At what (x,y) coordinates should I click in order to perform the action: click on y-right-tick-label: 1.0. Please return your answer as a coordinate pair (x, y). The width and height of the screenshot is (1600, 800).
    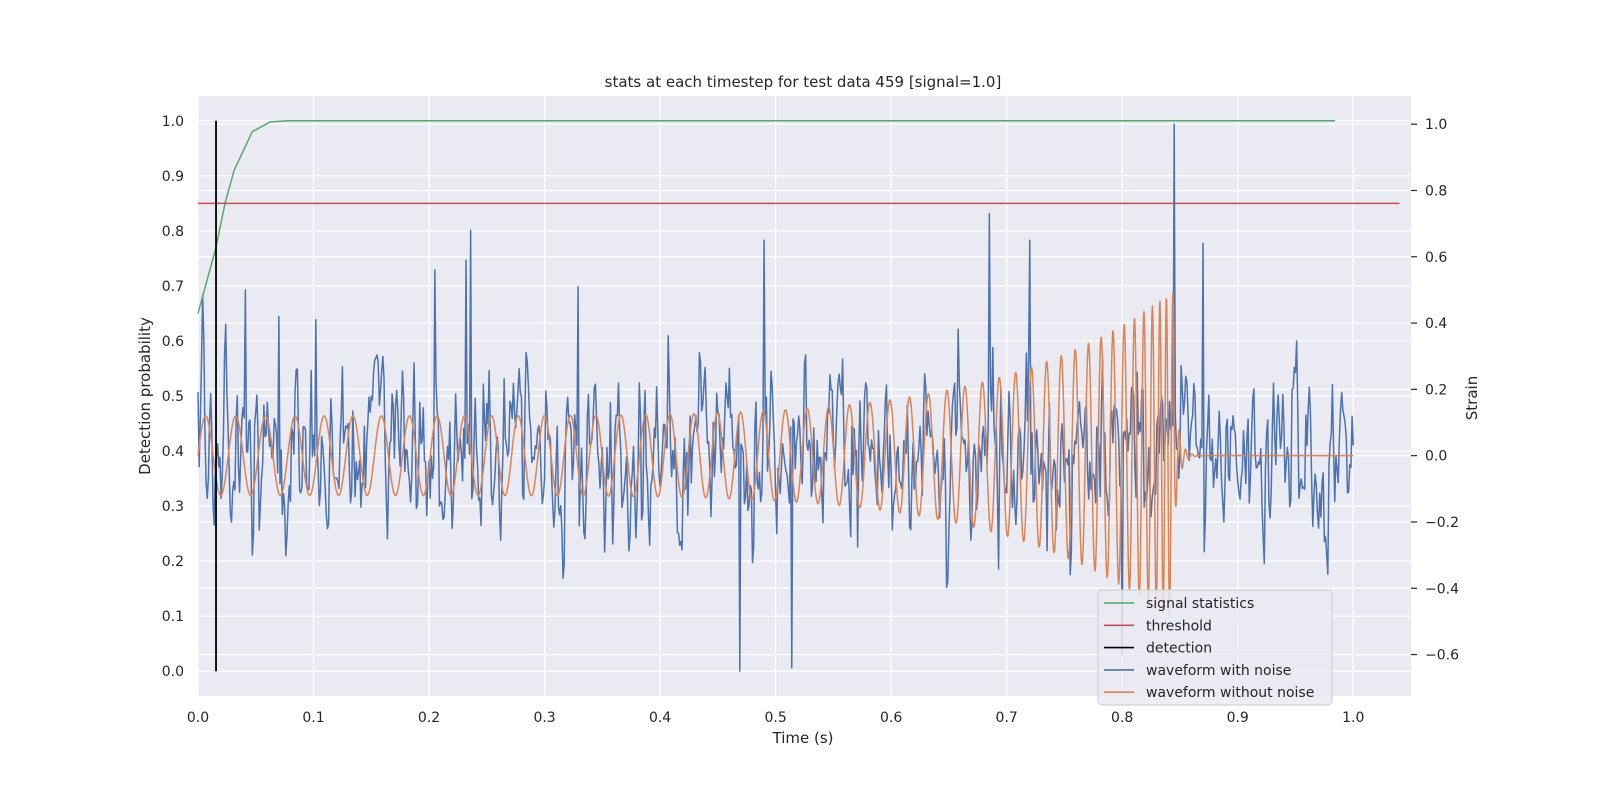
    Looking at the image, I should click on (1436, 125).